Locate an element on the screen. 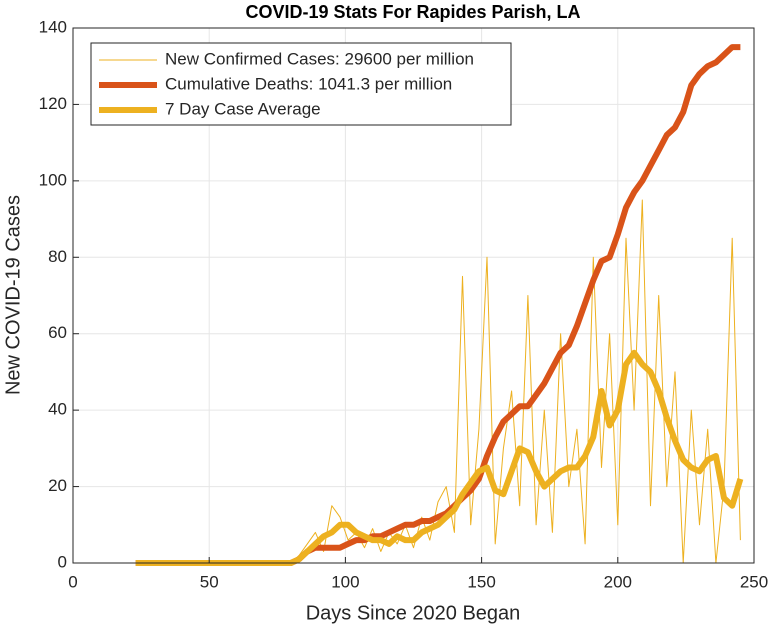 The width and height of the screenshot is (772, 635). x-tick-label: 0 is located at coordinates (72, 581).